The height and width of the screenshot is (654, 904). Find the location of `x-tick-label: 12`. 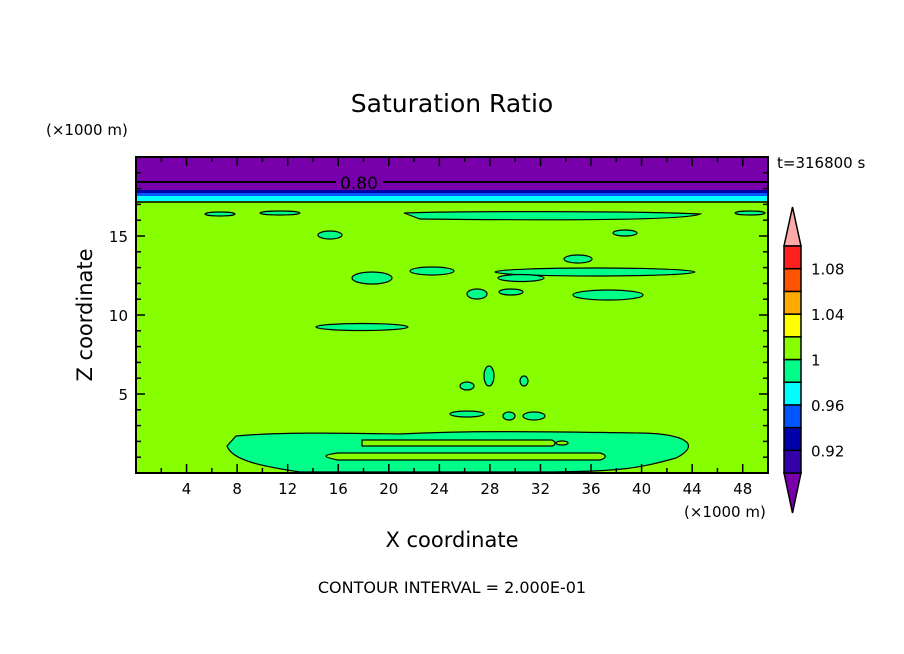

x-tick-label: 12 is located at coordinates (287, 489).